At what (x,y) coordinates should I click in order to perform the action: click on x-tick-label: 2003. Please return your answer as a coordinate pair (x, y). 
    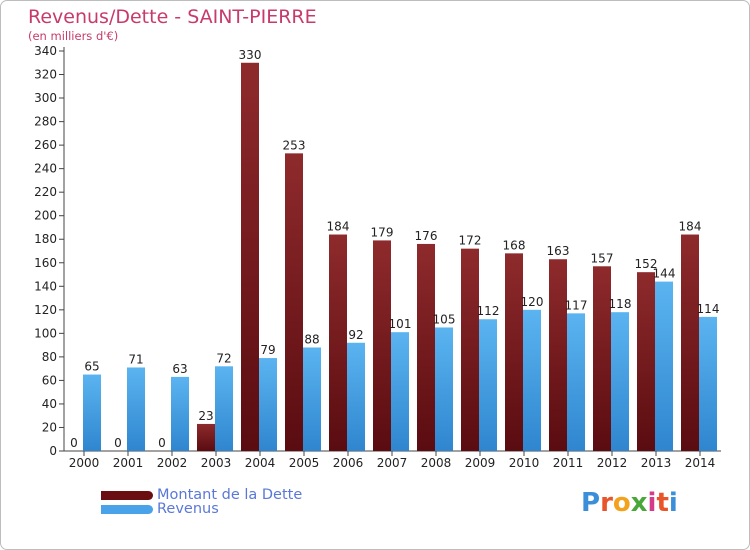
    Looking at the image, I should click on (216, 463).